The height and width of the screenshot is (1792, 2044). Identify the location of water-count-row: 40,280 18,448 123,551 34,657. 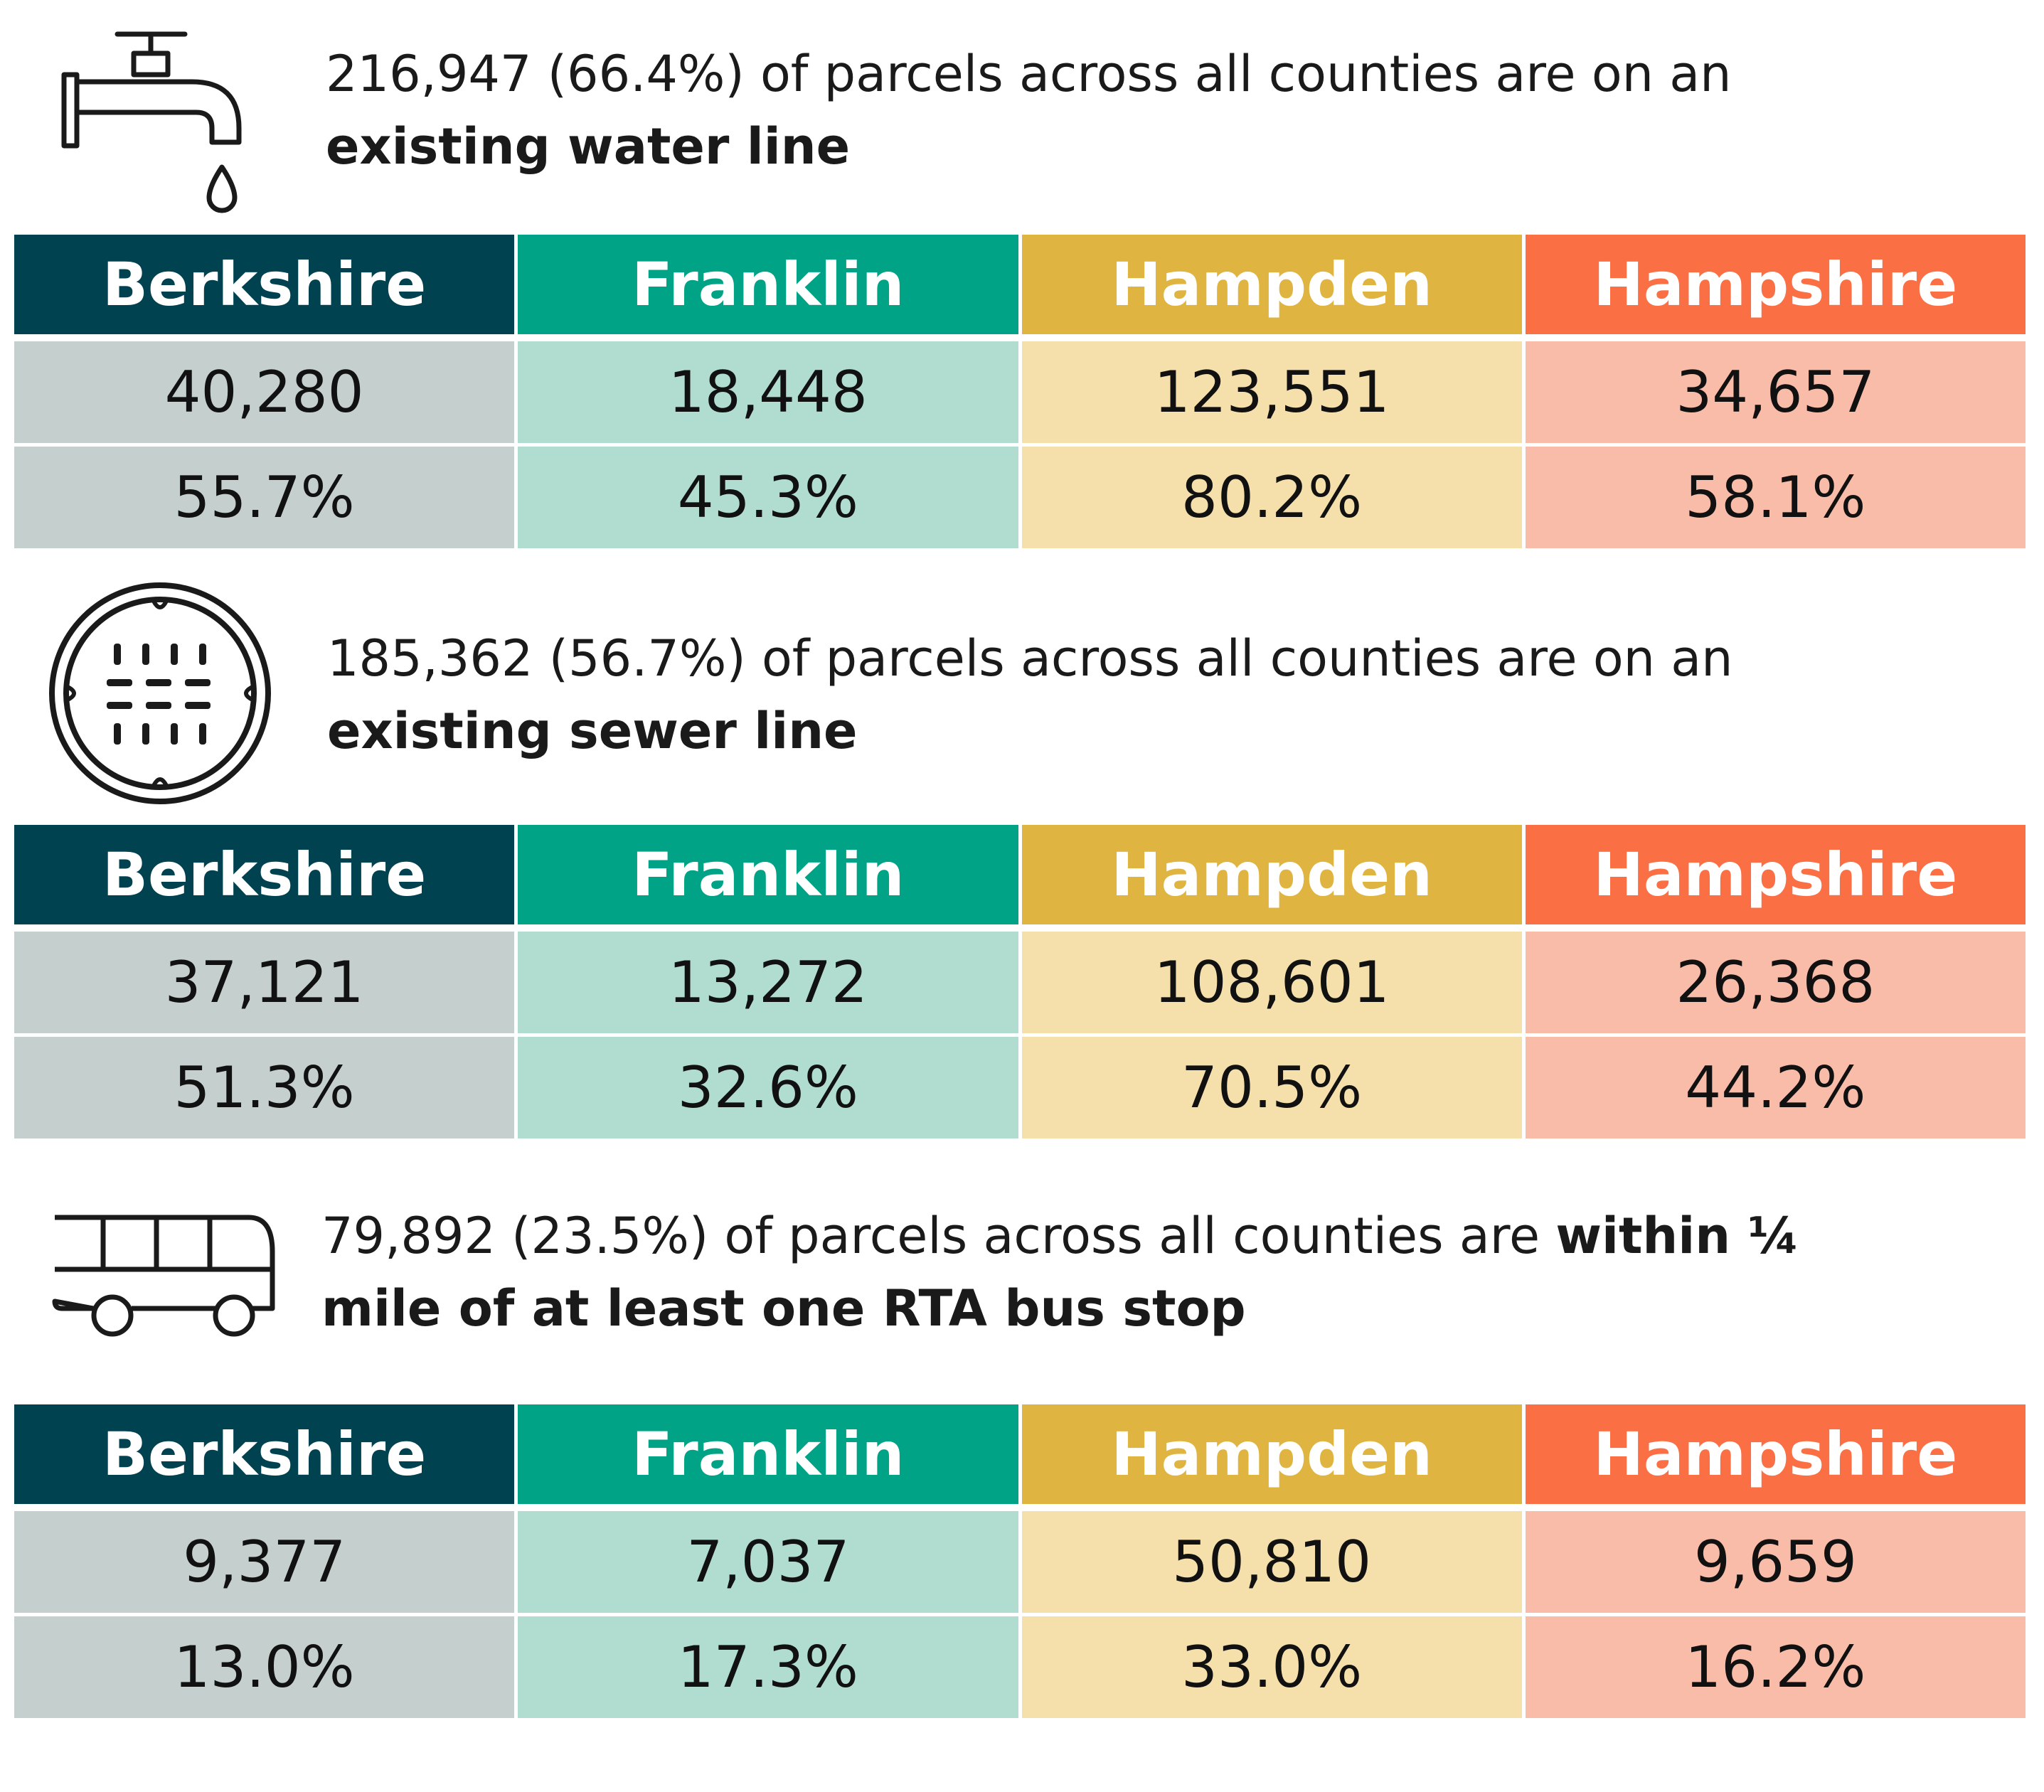
(1020, 392).